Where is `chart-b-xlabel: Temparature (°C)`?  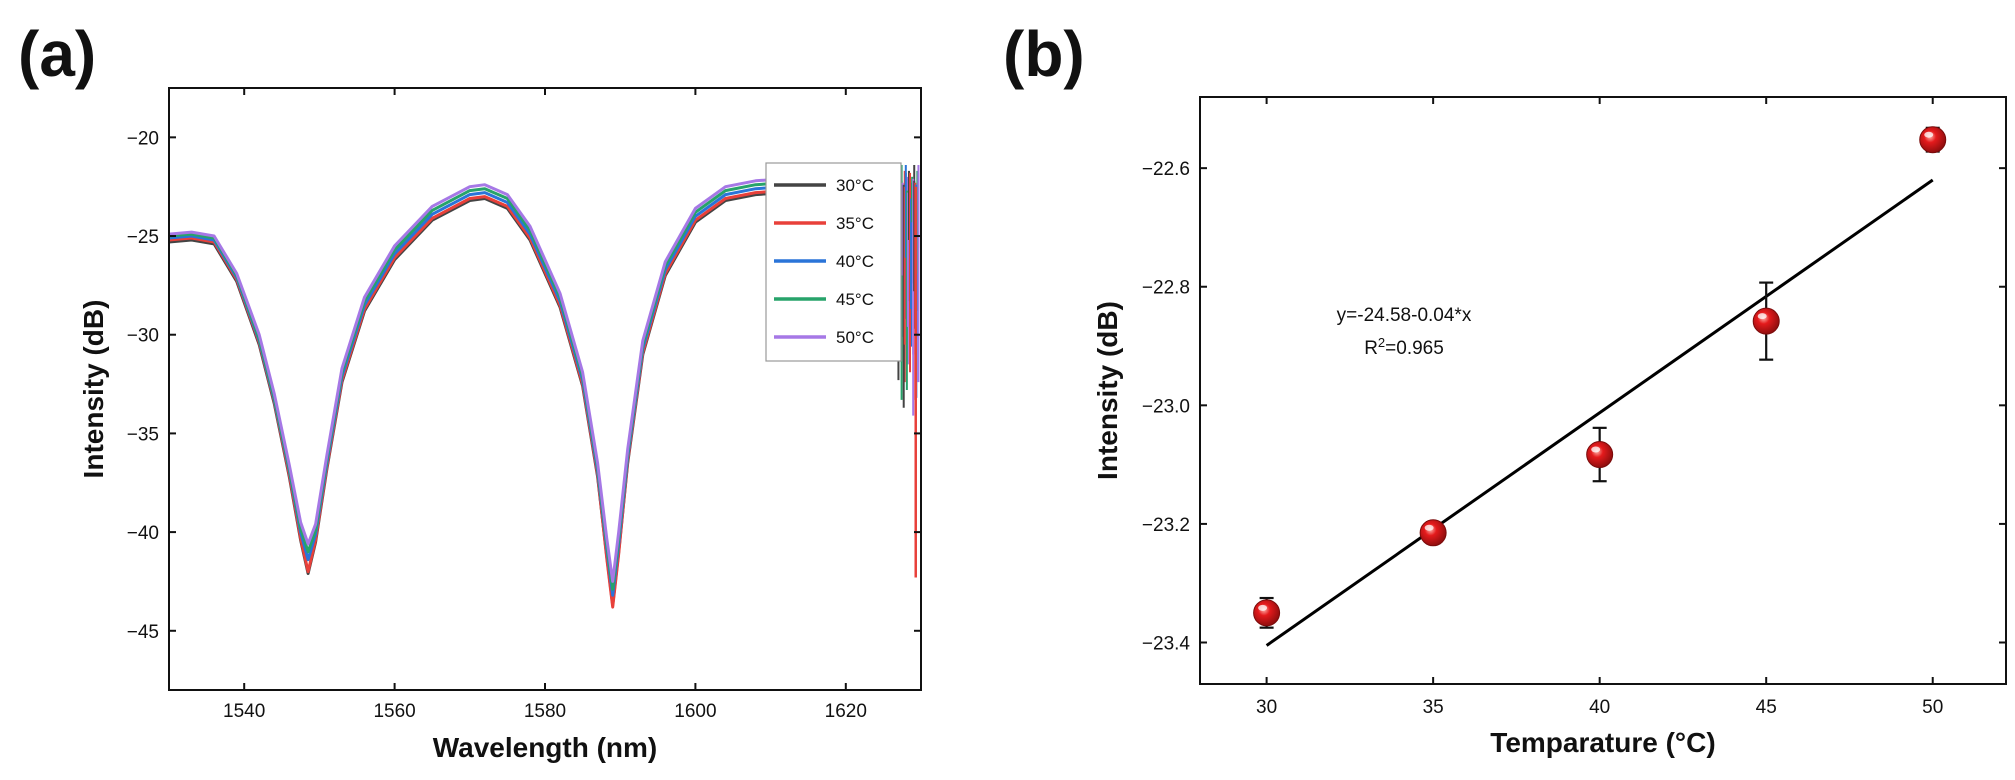
chart-b-xlabel: Temparature (°C) is located at coordinates (1602, 742).